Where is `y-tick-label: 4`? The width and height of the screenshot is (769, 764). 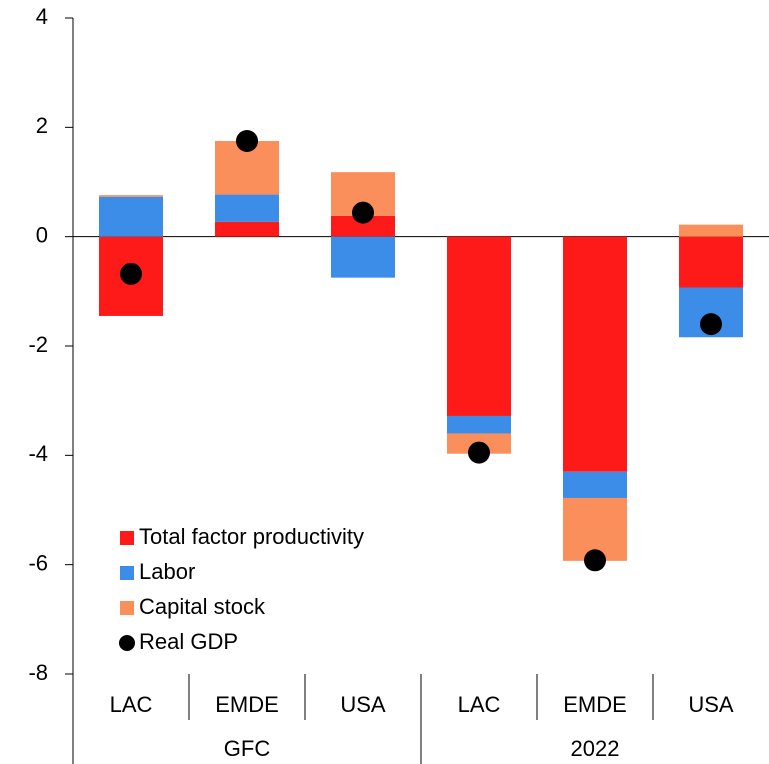
y-tick-label: 4 is located at coordinates (42, 16).